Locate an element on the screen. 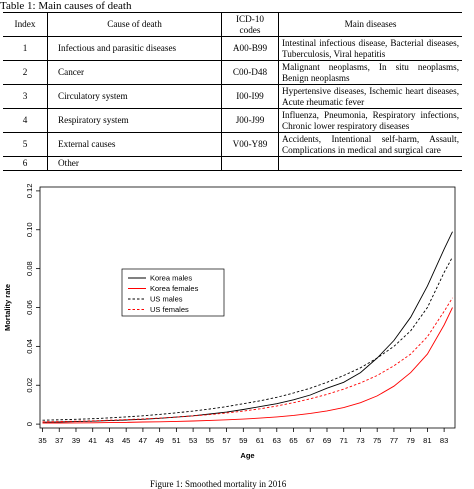  x-tick-label: 41 is located at coordinates (92, 440).